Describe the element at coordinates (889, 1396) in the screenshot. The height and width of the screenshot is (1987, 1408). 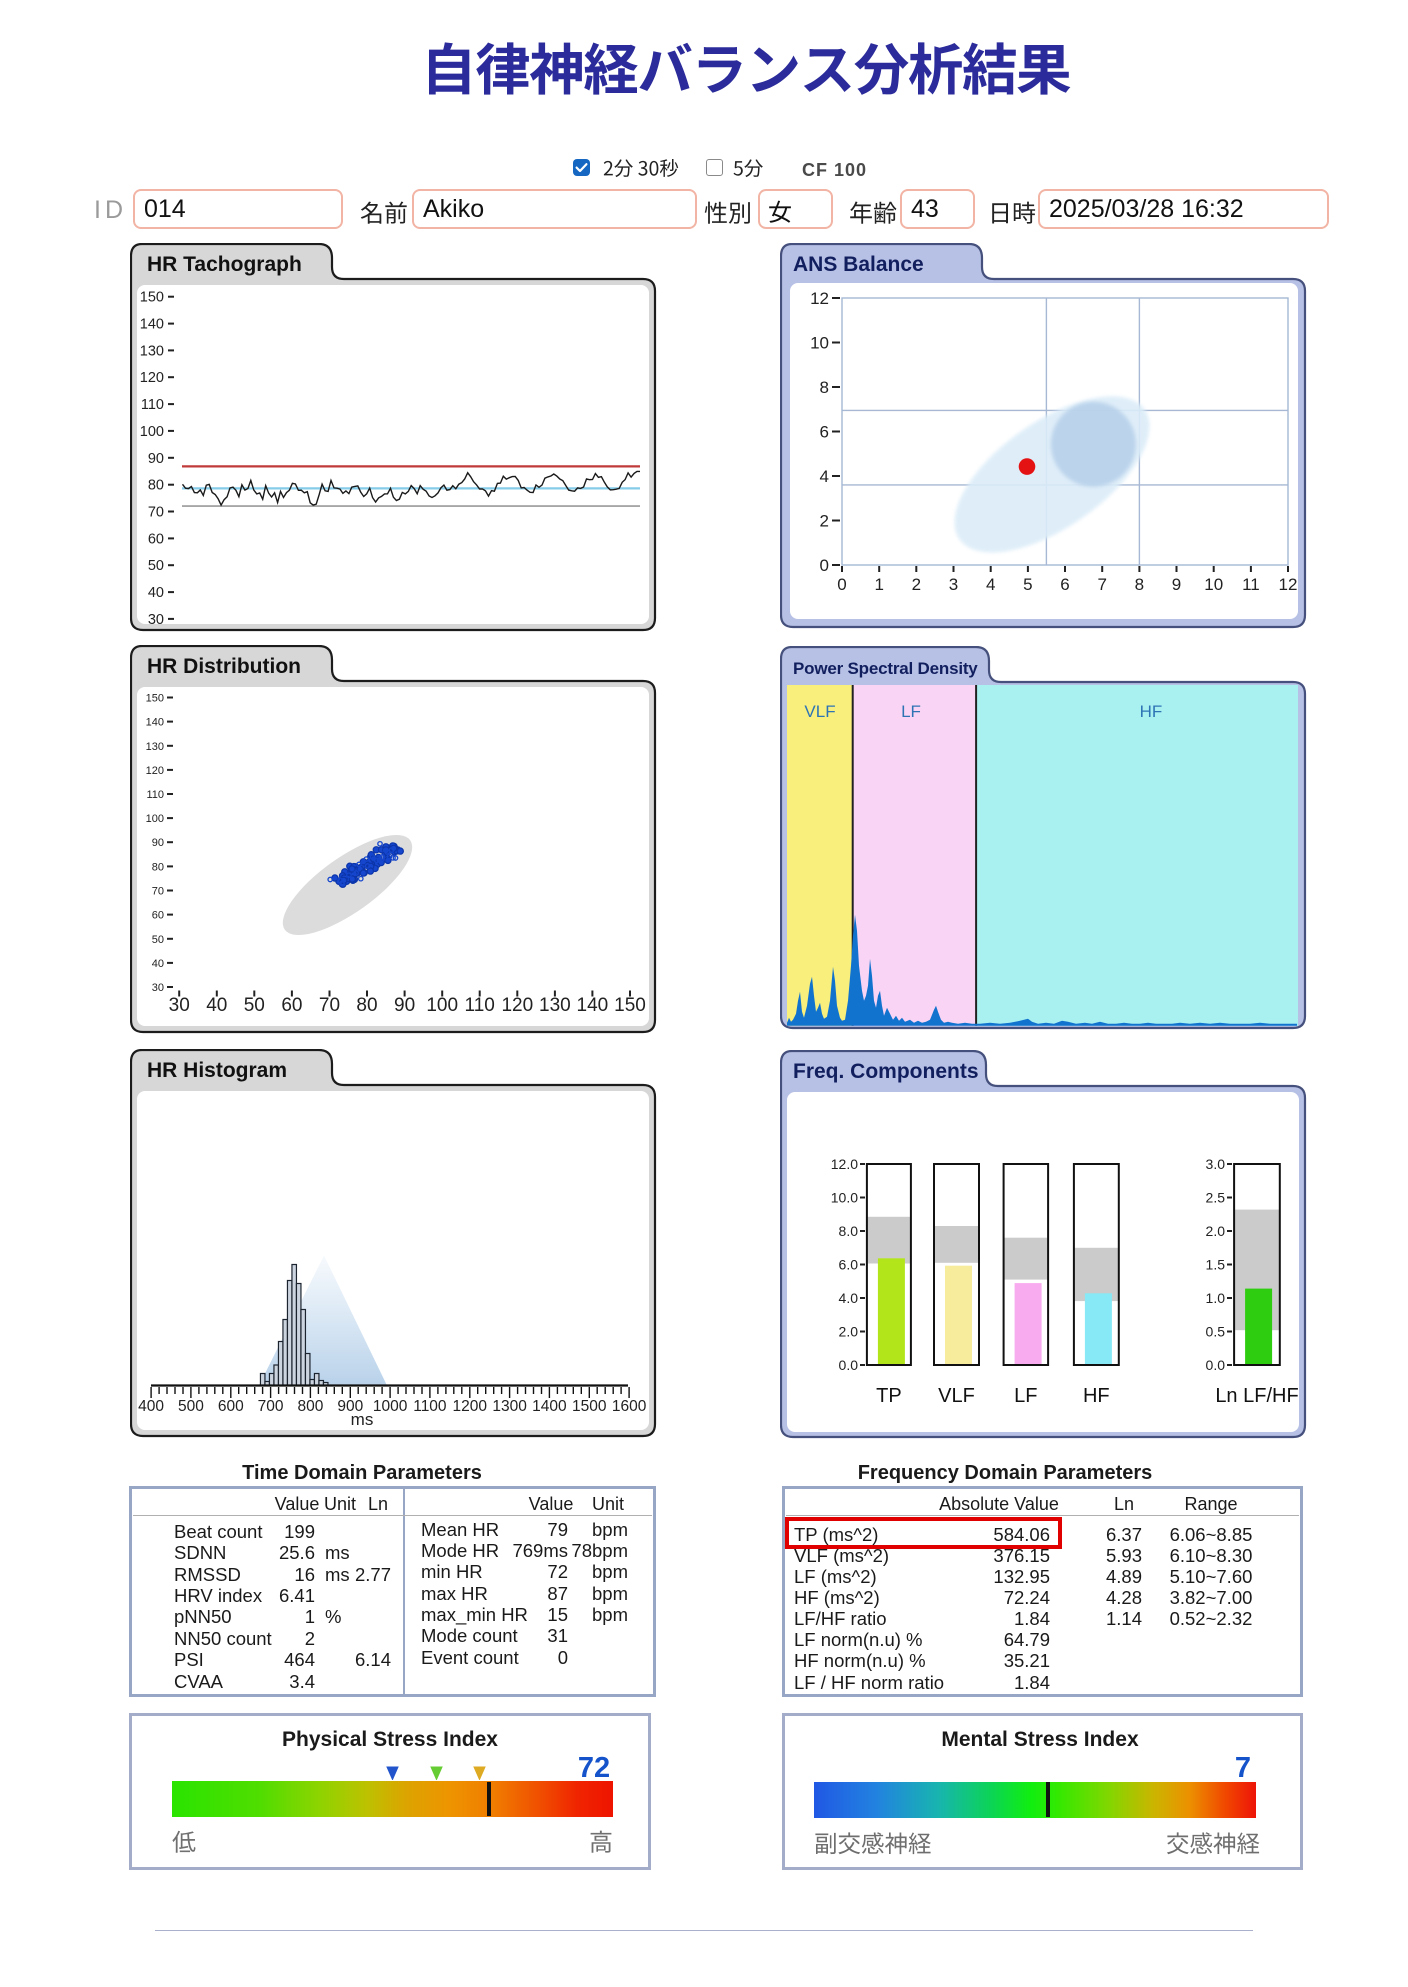
I see `svg-text: TP` at that location.